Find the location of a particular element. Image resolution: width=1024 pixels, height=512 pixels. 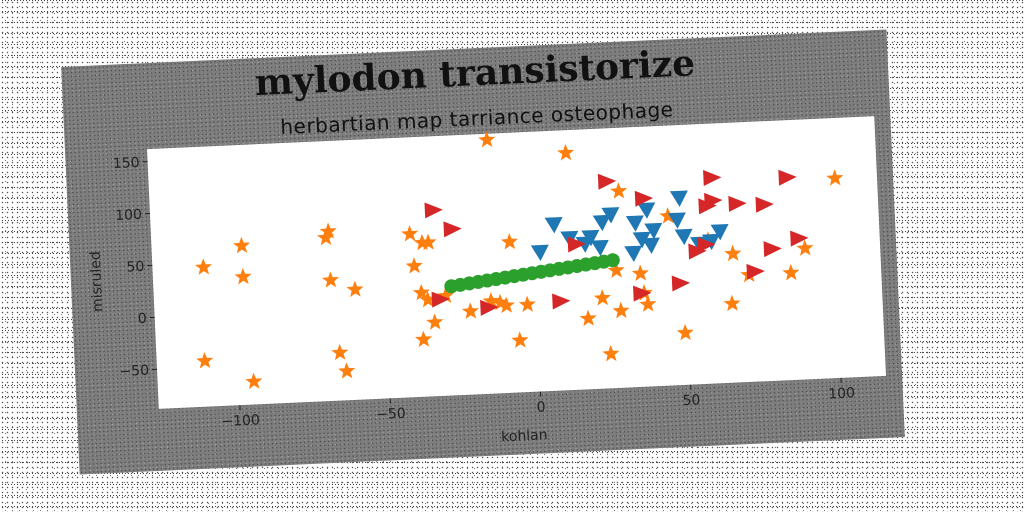

y-axis-label: misruled is located at coordinates (97, 282).